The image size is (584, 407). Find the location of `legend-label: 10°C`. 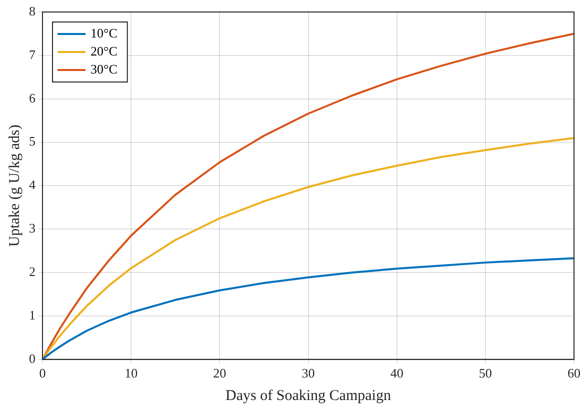

legend-label: 10°C is located at coordinates (104, 32).